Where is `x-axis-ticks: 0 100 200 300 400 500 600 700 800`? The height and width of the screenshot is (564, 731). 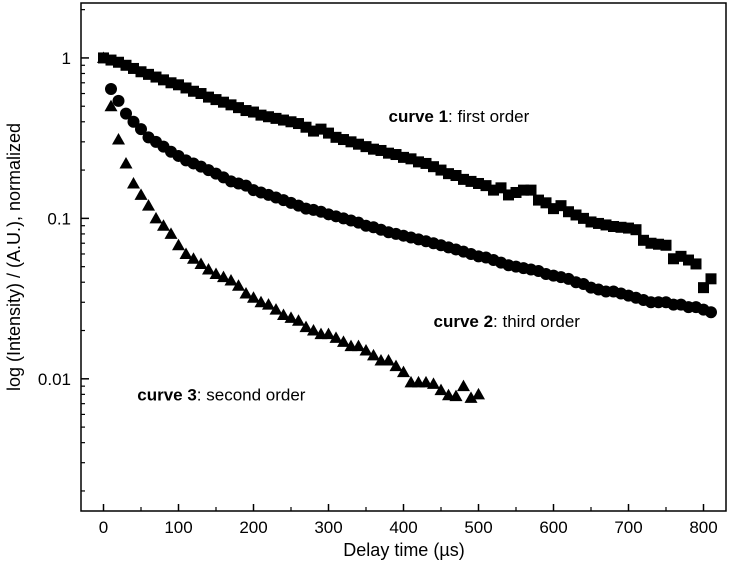 x-axis-ticks: 0 100 200 300 400 500 600 700 800 is located at coordinates (408, 520).